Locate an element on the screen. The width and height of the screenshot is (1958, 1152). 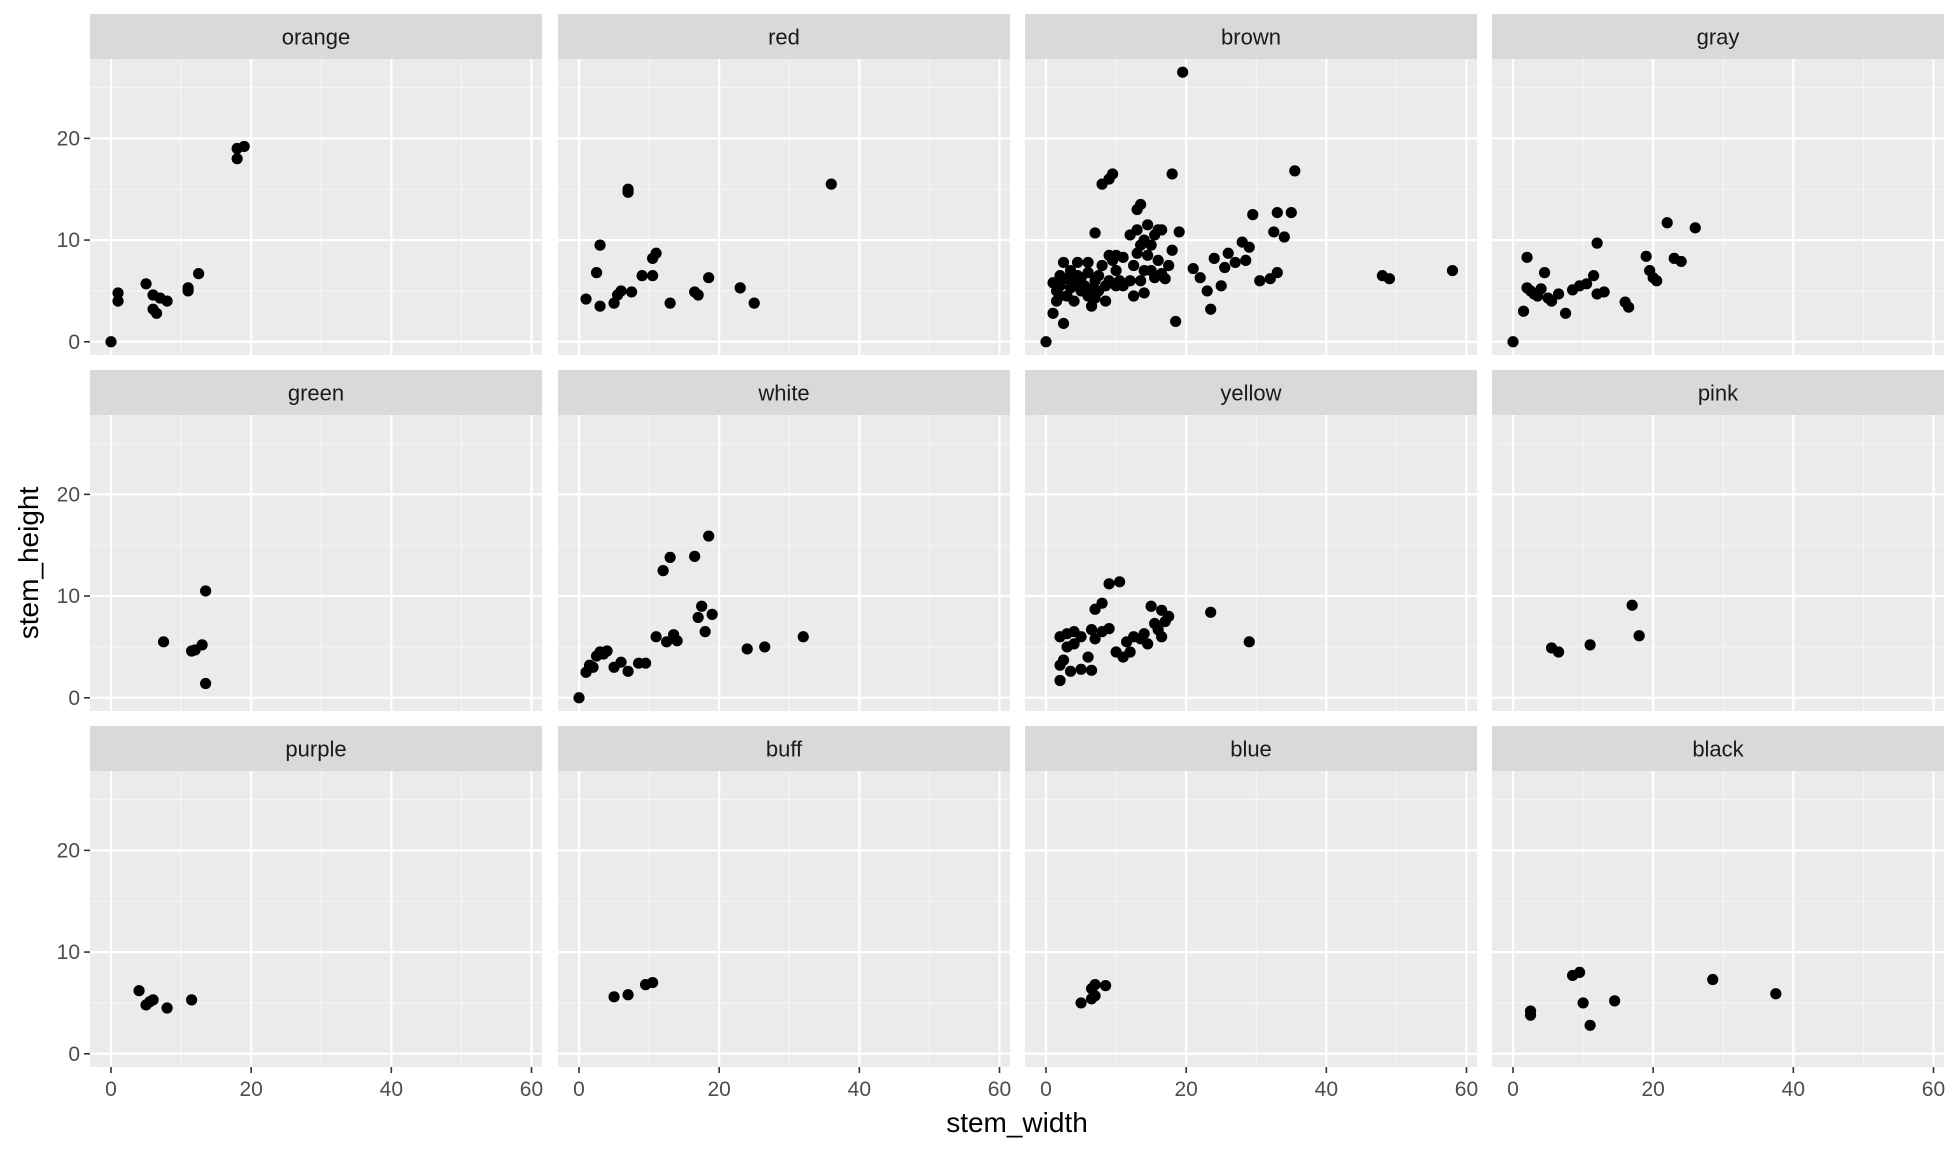
y-tick-label: 20 is located at coordinates (68, 138).